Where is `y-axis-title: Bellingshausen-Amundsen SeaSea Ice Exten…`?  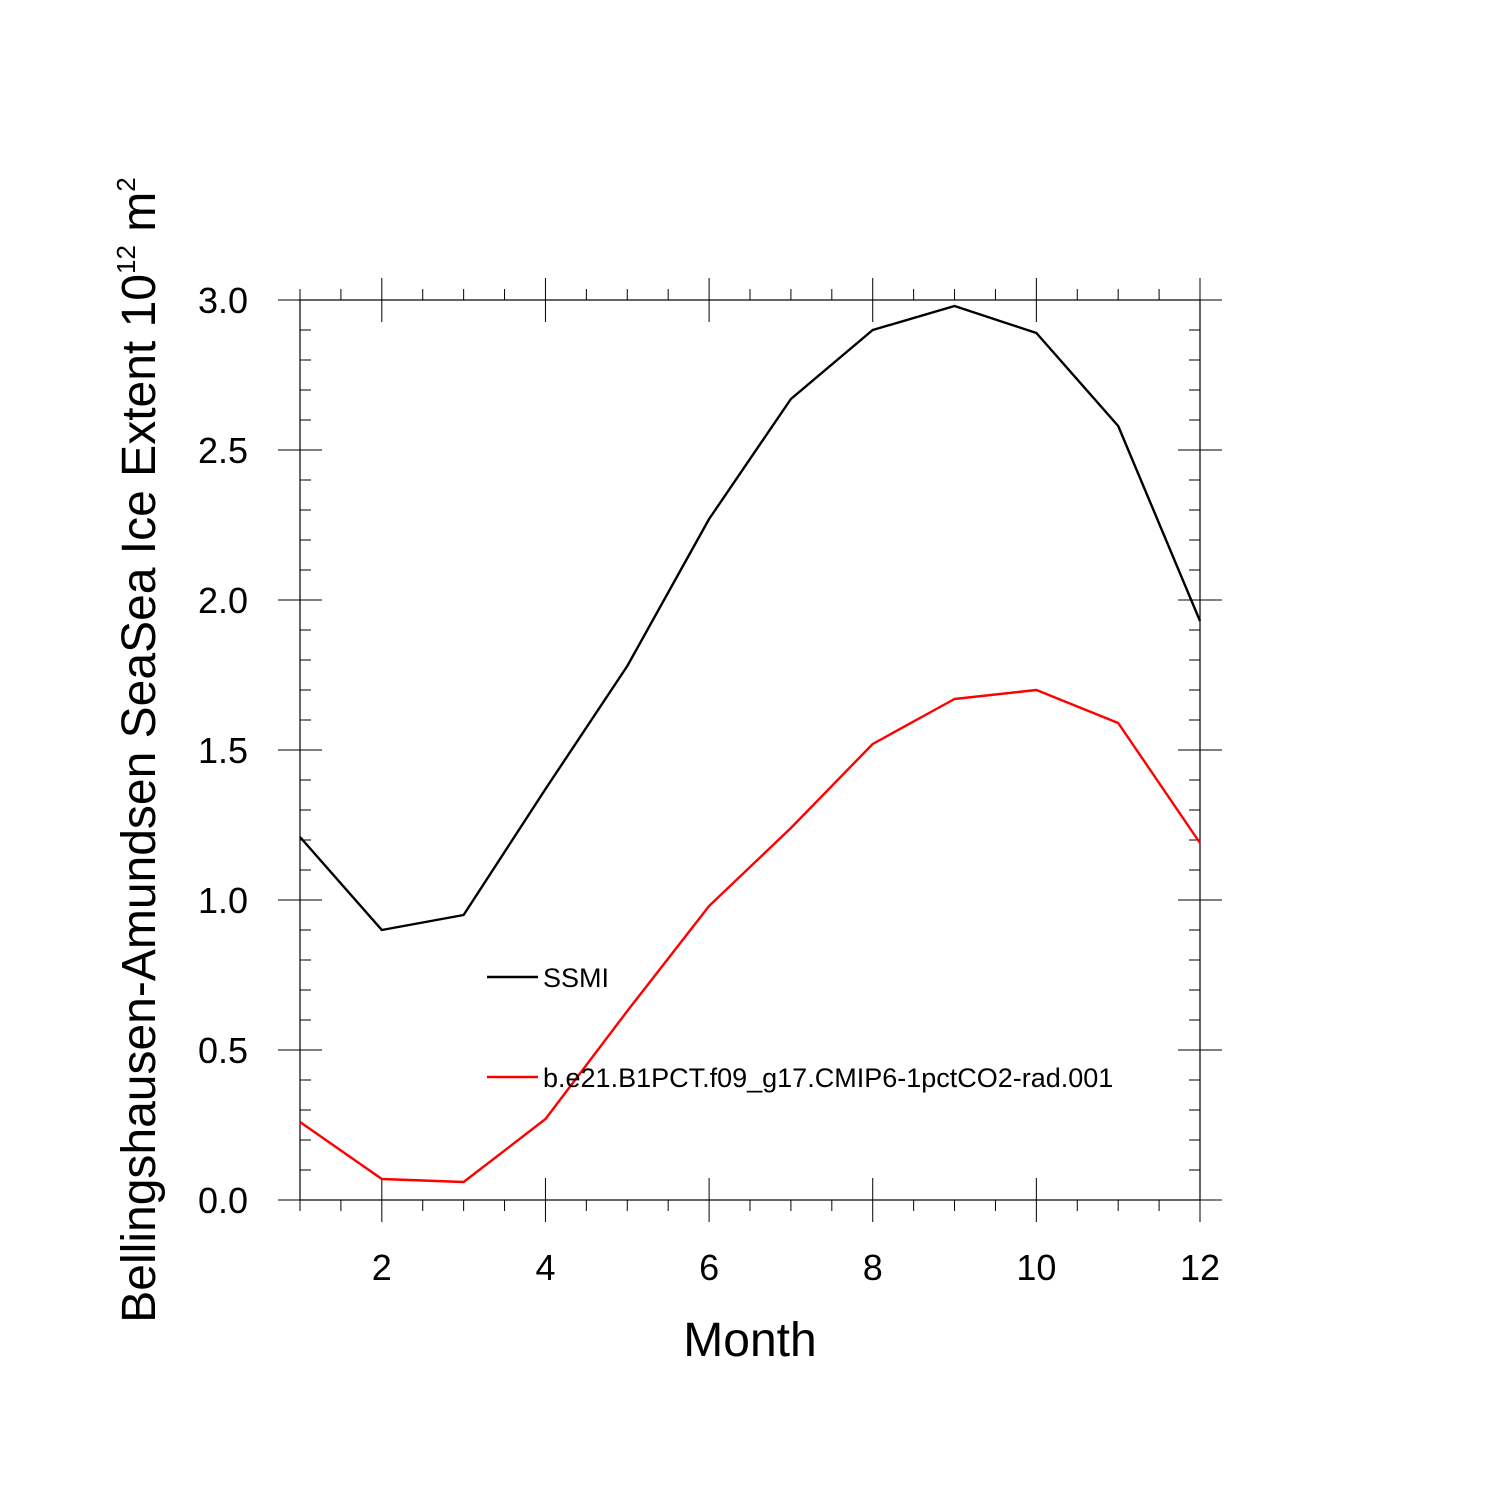
y-axis-title: Bellingshausen-Amundsen SeaSea Ice Exten… is located at coordinates (138, 749).